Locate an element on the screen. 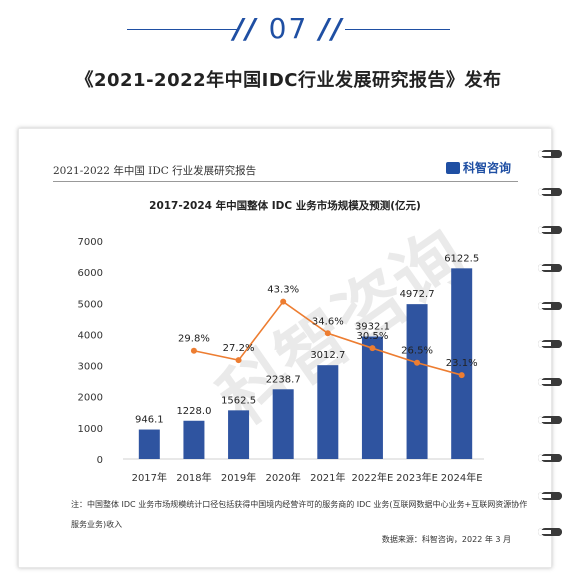 This screenshot has width=577, height=580. bar-value-label: 1562.5 is located at coordinates (238, 400).